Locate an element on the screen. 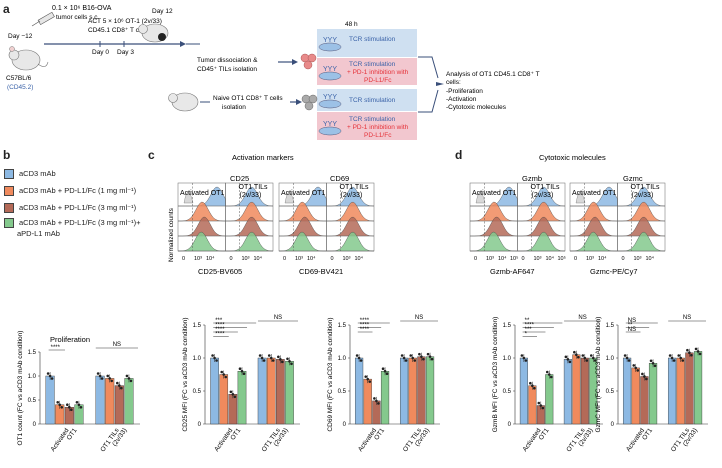 The image size is (722, 468). day-minus12: Day −12 is located at coordinates (20, 36).